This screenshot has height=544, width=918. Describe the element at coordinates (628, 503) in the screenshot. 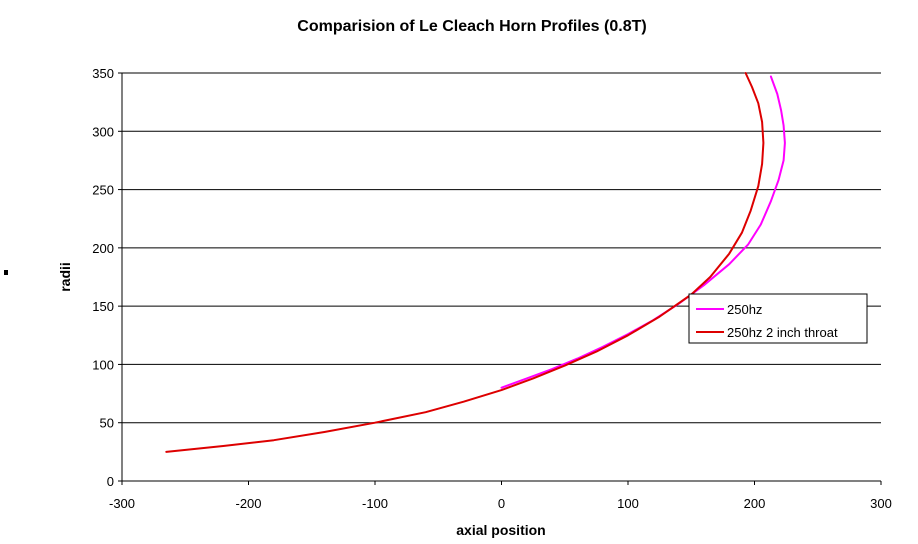

I see `x-tick-label: 100` at that location.